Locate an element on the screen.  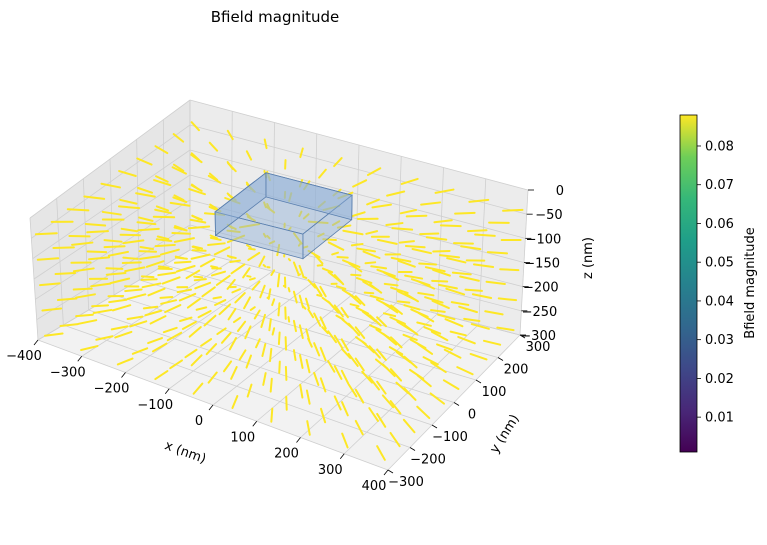
colorbar-tick-label: 0.07 is located at coordinates (719, 185).